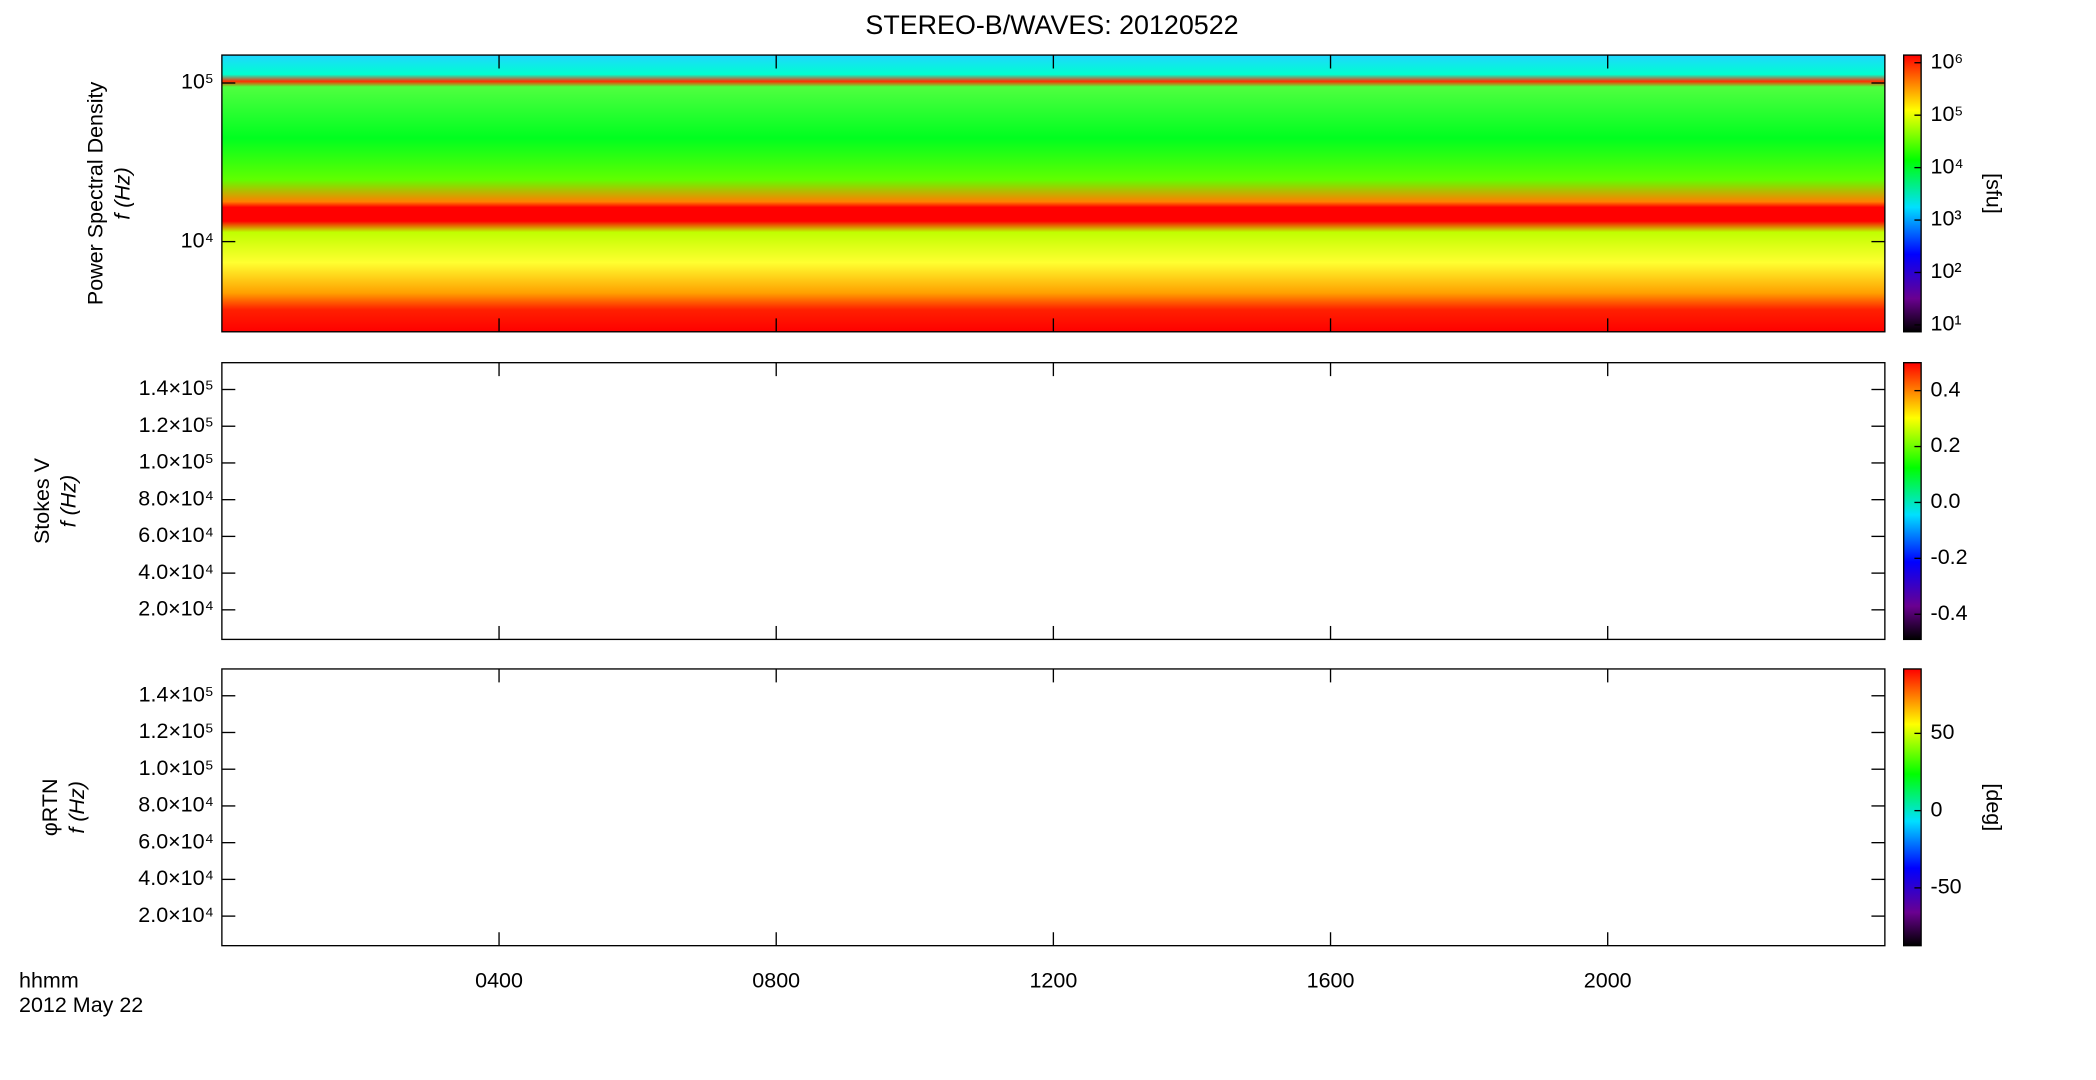 The image size is (2096, 1080). What do you see at coordinates (1946, 271) in the screenshot?
I see `colorbar-tick-label: 10²` at bounding box center [1946, 271].